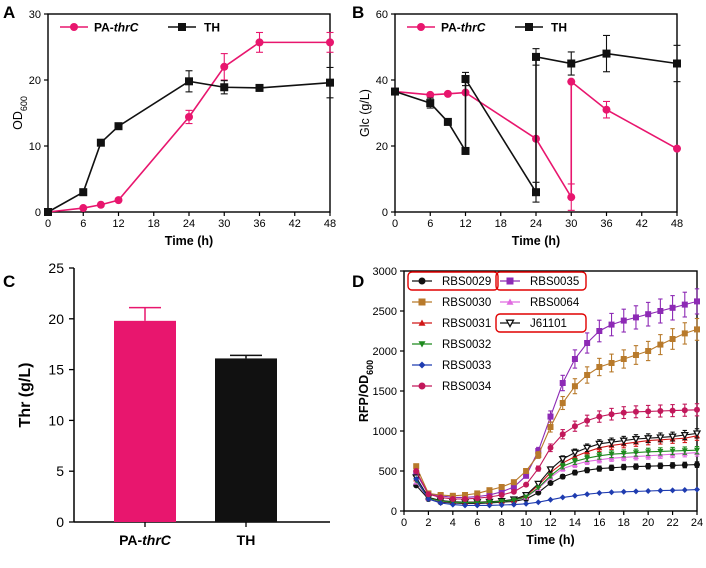 This screenshot has height=568, width=706. Describe the element at coordinates (559, 28) in the screenshot. I see `panel-b-legend-label: TH` at that location.